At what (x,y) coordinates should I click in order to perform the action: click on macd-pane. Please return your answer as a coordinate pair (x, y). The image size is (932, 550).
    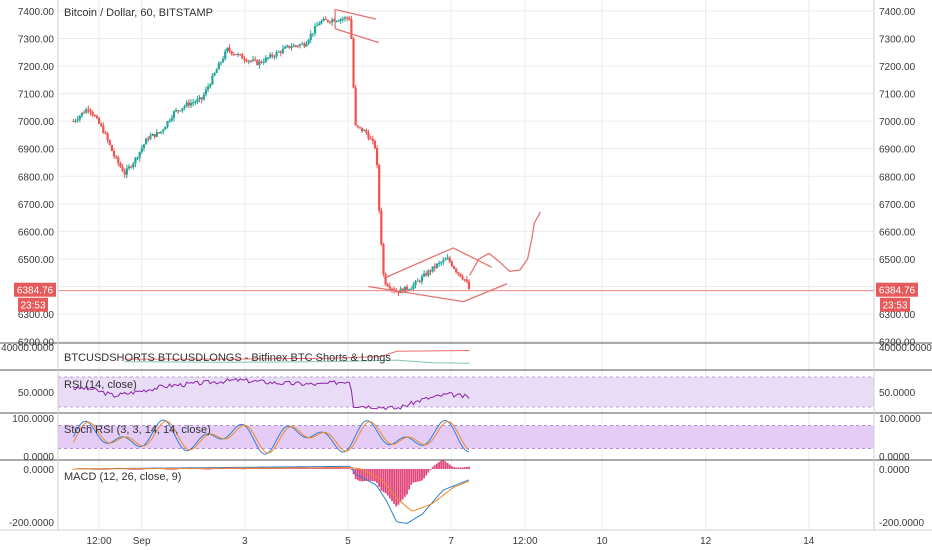
    Looking at the image, I should click on (271, 492).